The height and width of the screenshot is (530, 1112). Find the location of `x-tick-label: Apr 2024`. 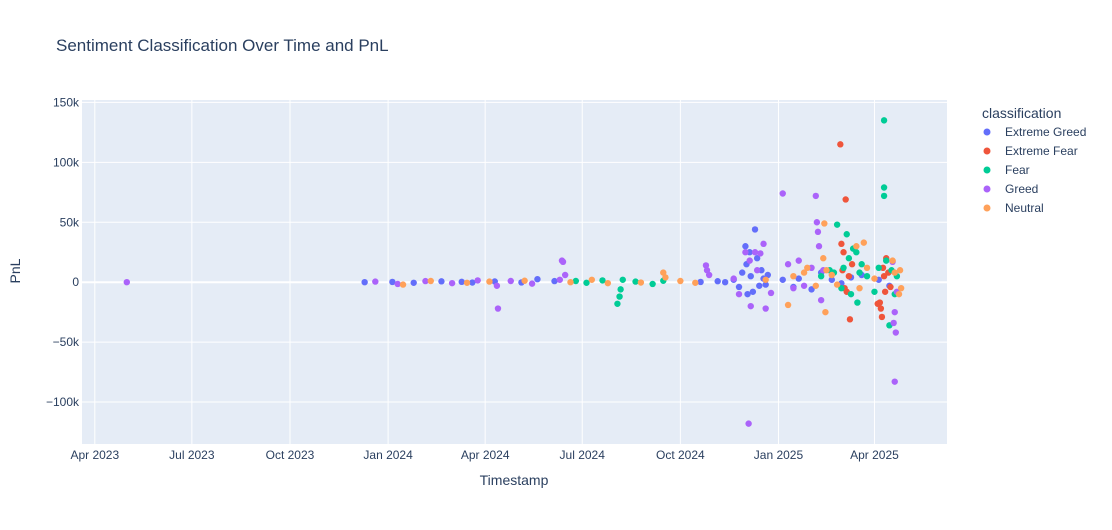

x-tick-label: Apr 2024 is located at coordinates (485, 455).